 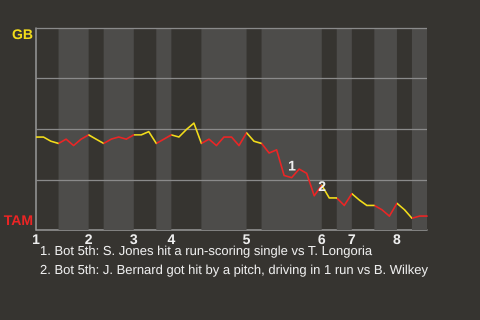 I want to click on x-tick-label: 1, so click(x=36, y=239).